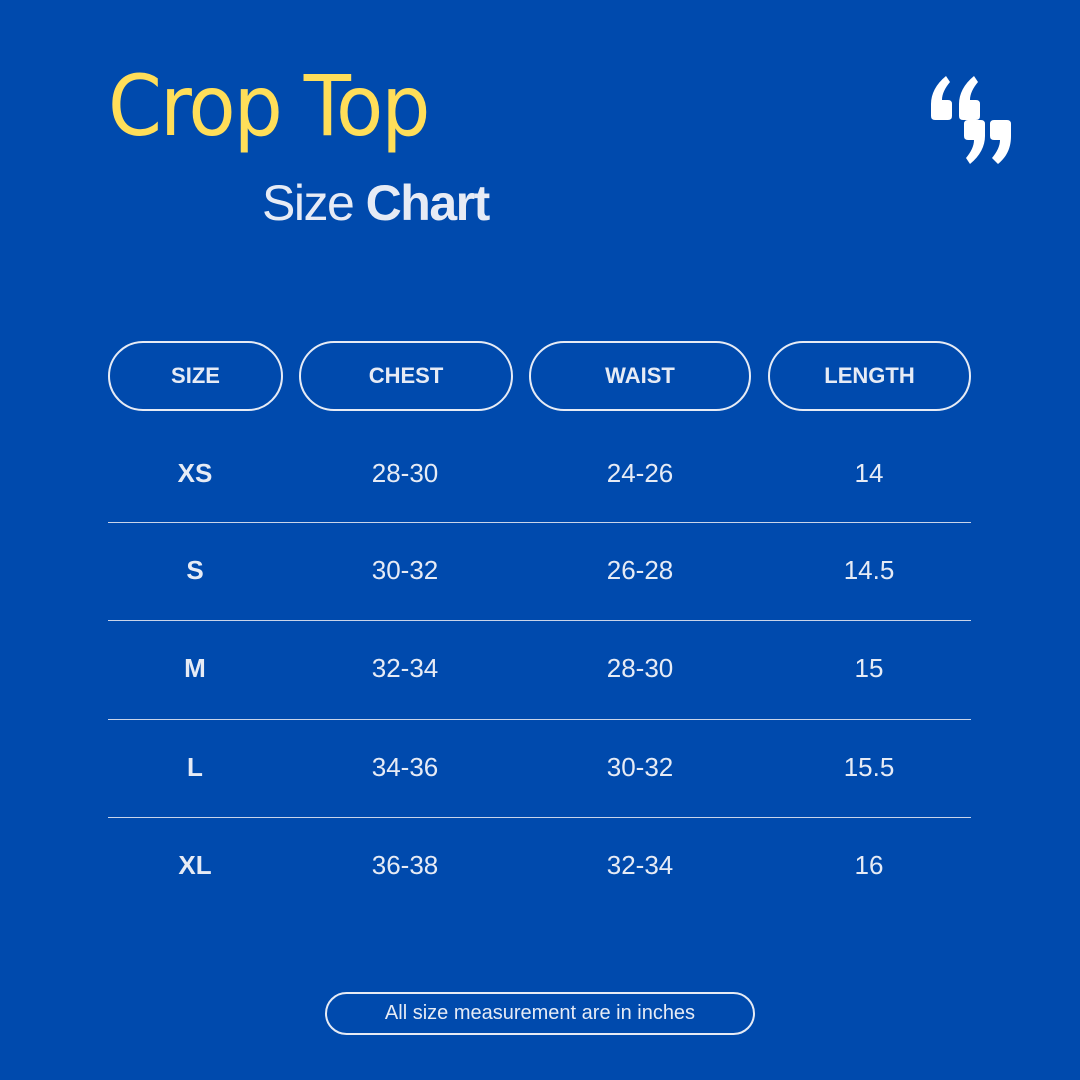 The image size is (1080, 1080). I want to click on cell-waist: 24-26, so click(640, 473).